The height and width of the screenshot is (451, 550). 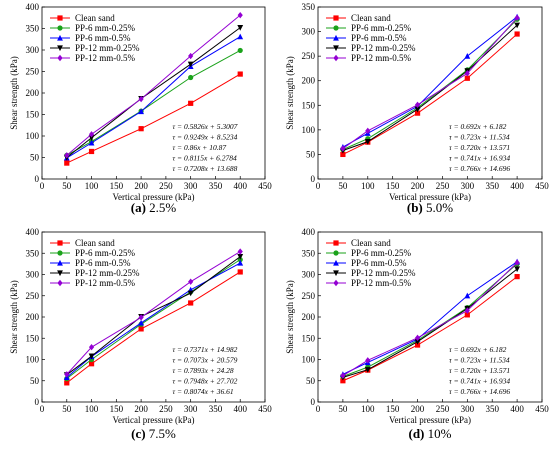 What do you see at coordinates (105, 253) in the screenshot?
I see `legend-label: PP-6 mm-0.25%` at bounding box center [105, 253].